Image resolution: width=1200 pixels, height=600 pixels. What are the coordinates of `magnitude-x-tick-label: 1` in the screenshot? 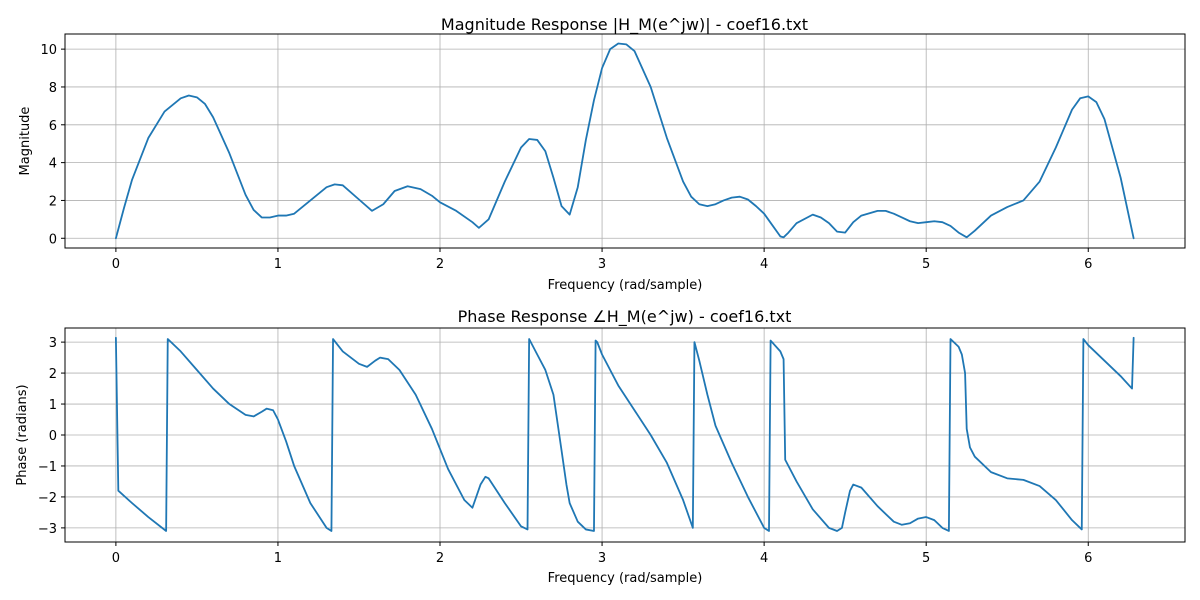 It's located at (278, 264).